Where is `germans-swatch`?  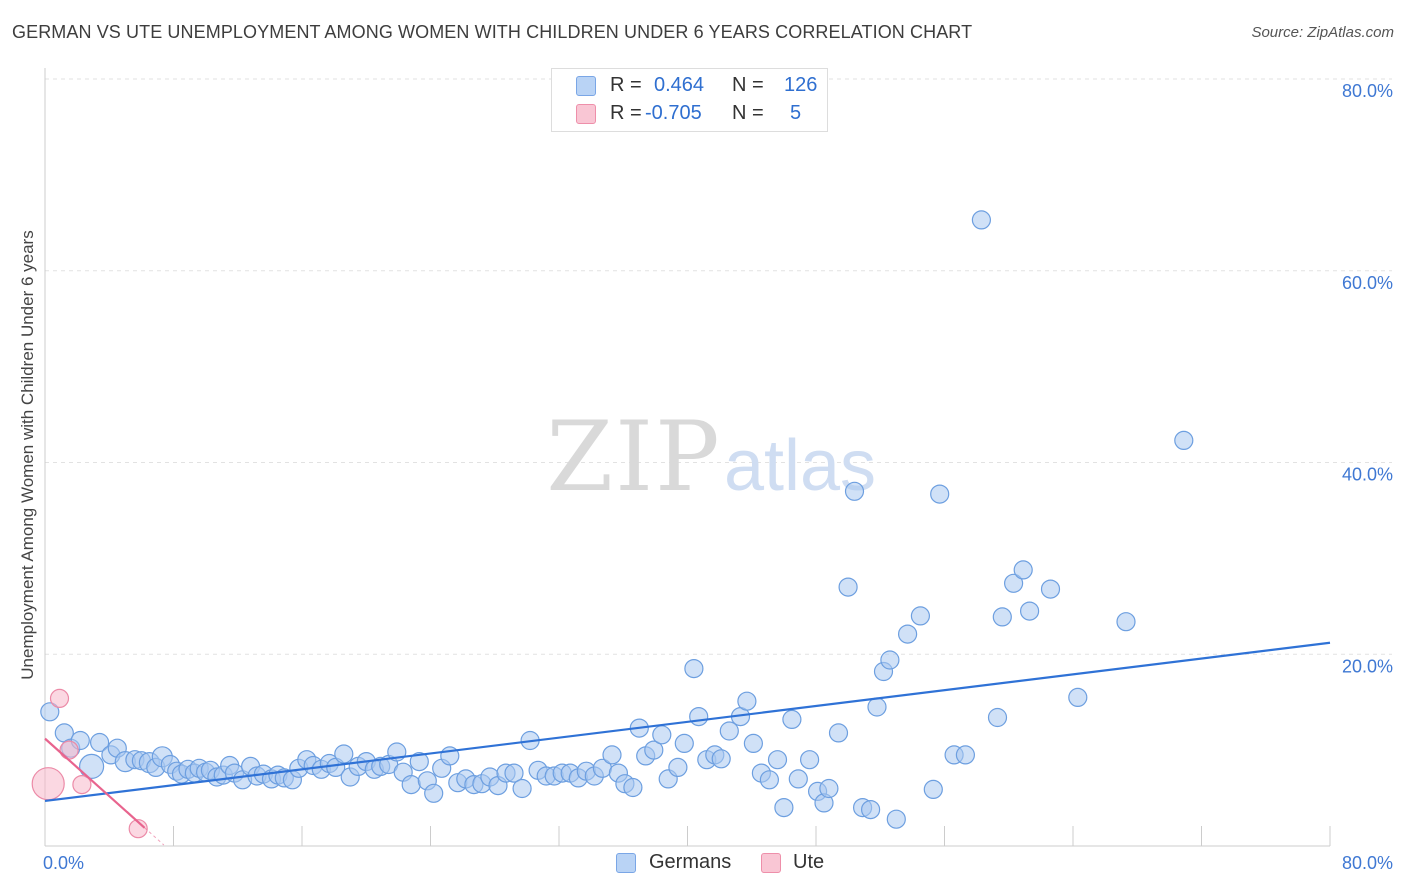 germans-swatch is located at coordinates (586, 86).